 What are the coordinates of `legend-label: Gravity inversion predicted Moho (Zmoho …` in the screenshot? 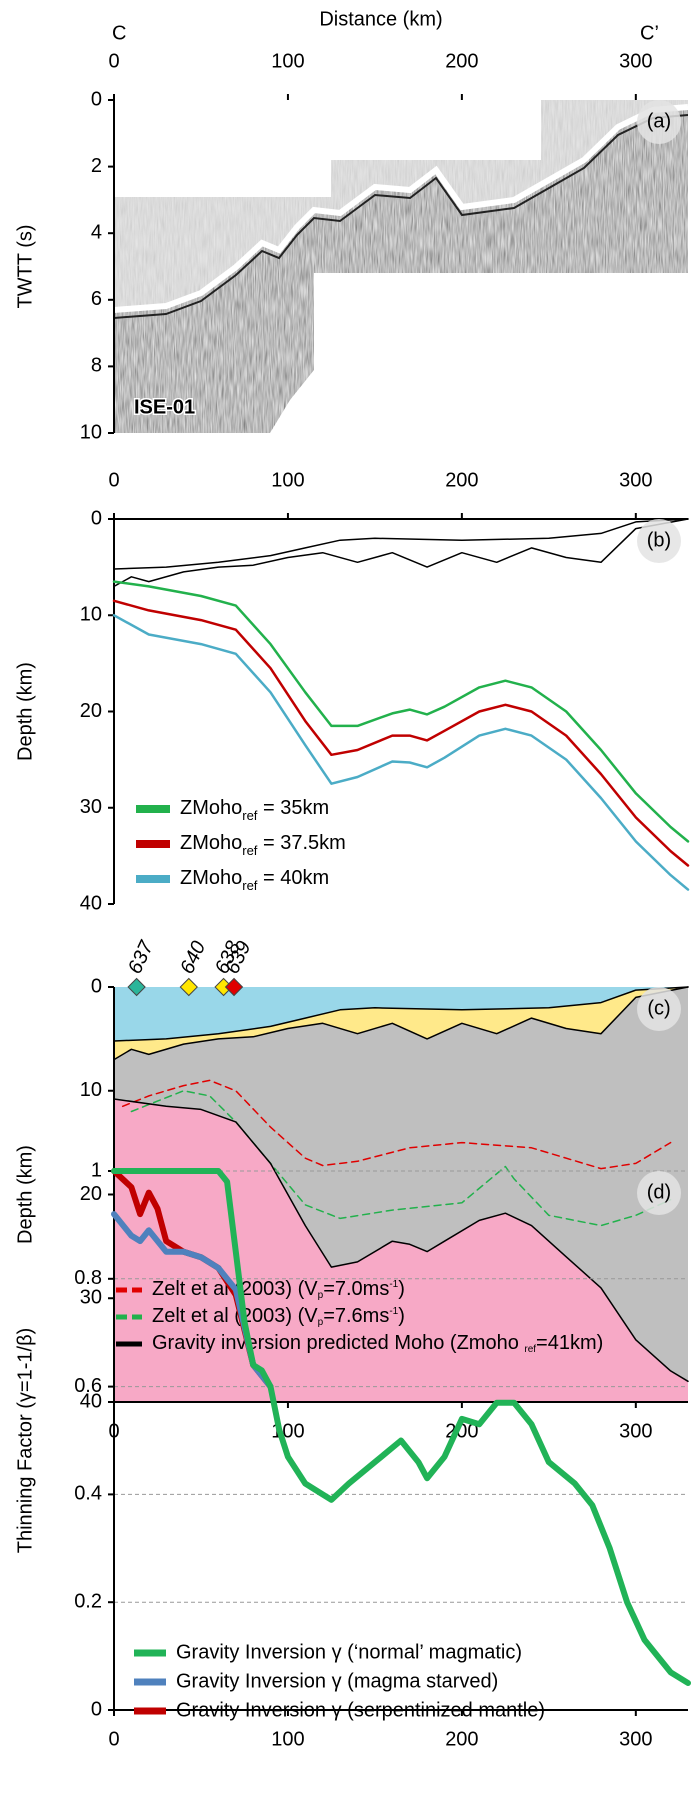 It's located at (377, 1343).